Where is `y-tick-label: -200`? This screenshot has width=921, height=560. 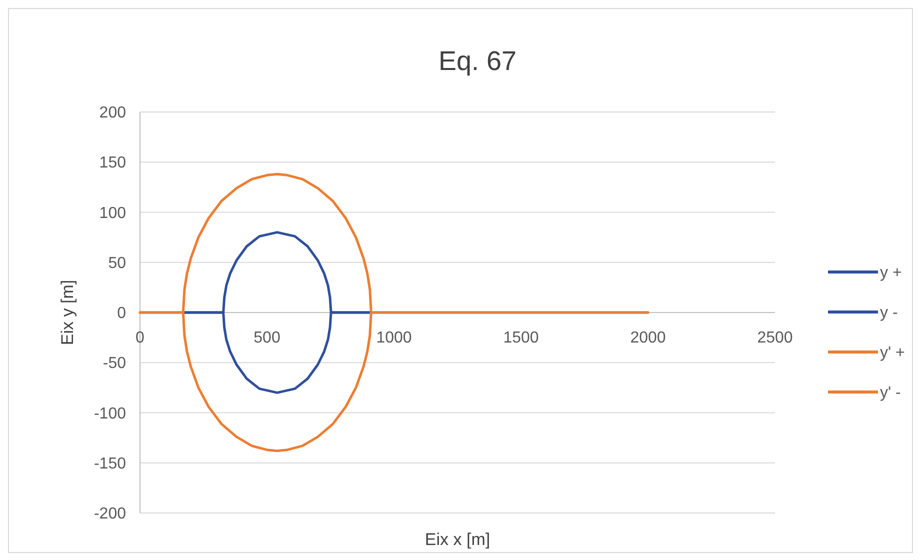
y-tick-label: -200 is located at coordinates (110, 514).